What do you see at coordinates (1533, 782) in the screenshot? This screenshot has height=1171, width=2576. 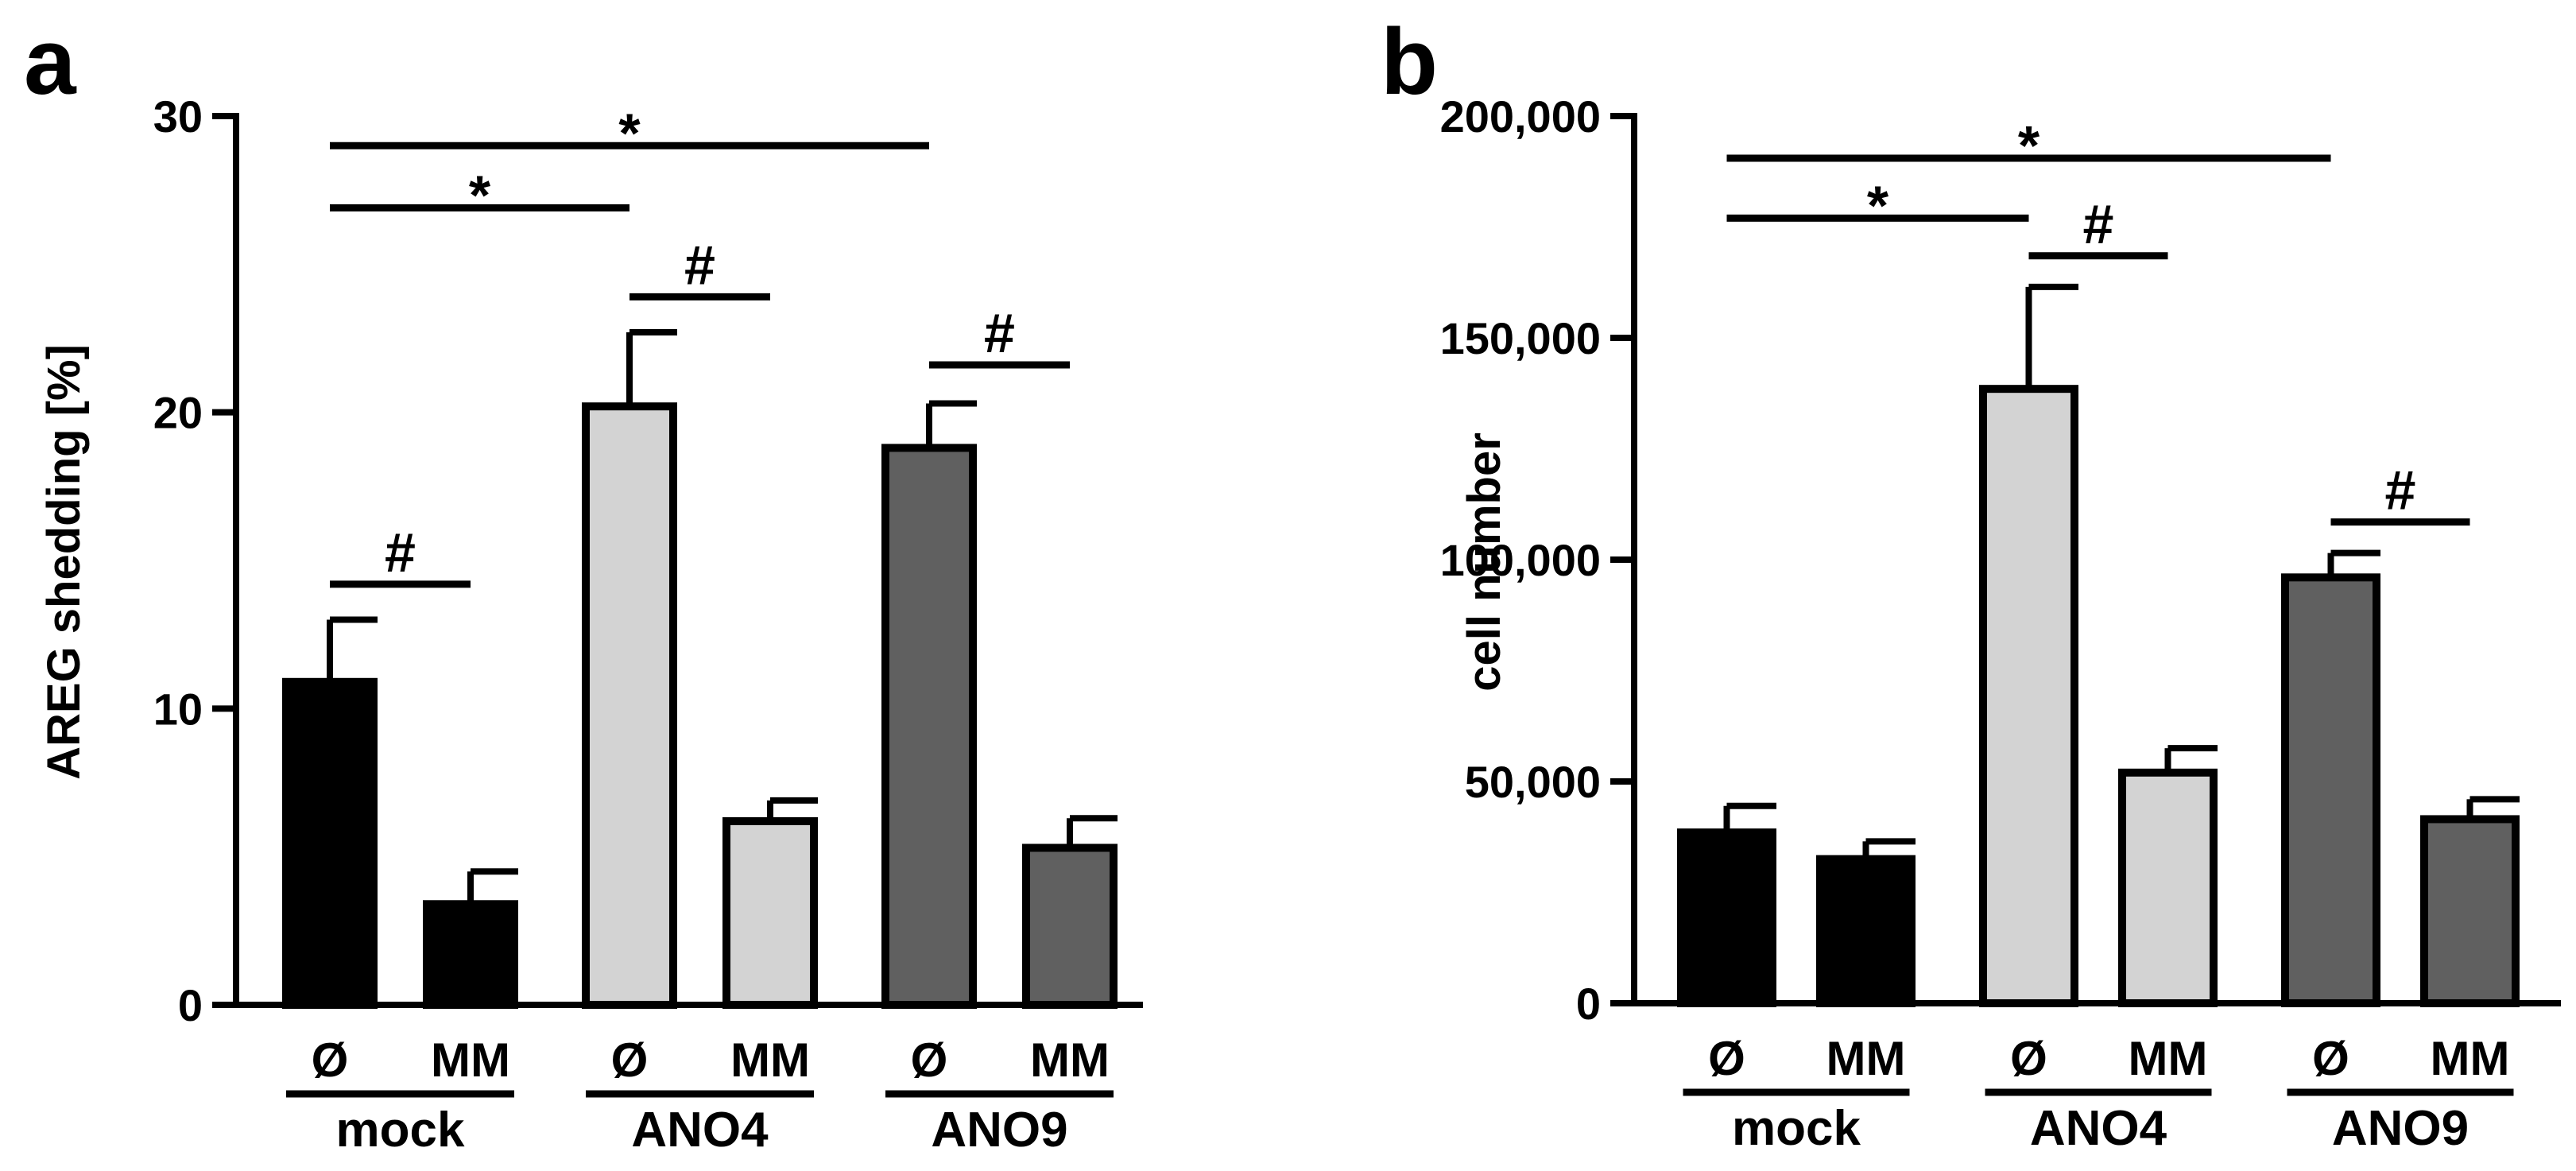 I see `y-tick-label: 50,000` at bounding box center [1533, 782].